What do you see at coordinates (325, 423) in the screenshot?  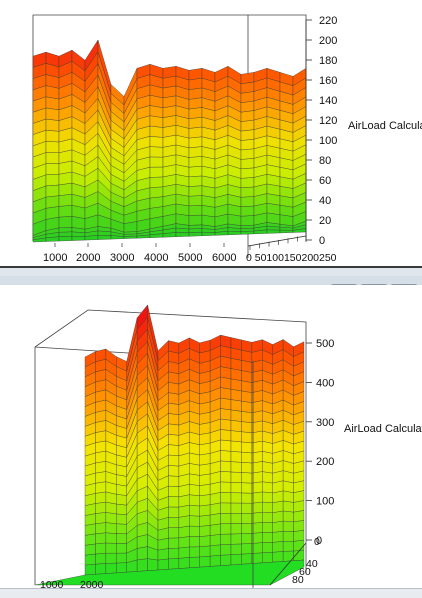 I see `z-tick-label: 300` at bounding box center [325, 423].